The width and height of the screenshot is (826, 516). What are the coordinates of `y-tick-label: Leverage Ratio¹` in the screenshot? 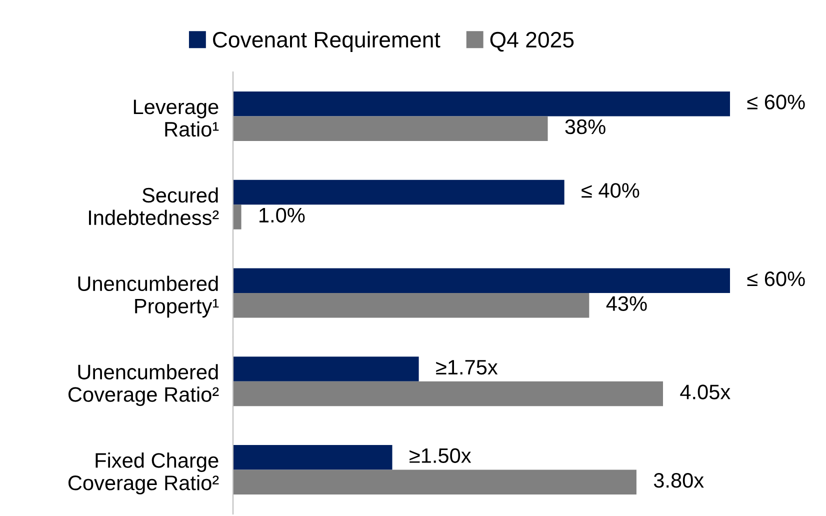 It's located at (176, 118).